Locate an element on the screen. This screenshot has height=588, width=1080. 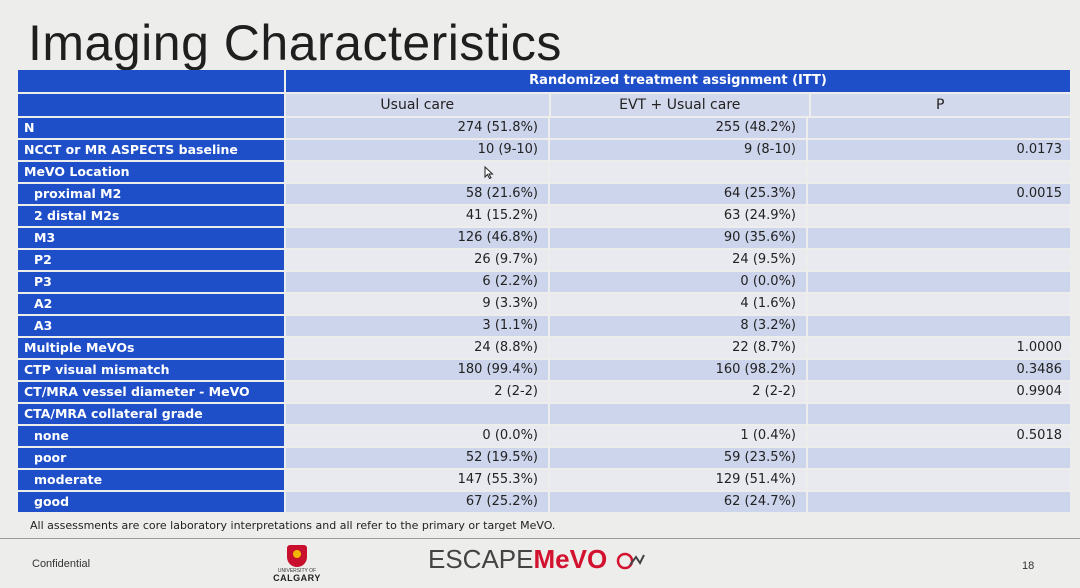
row-label: M3 is located at coordinates (151, 238).